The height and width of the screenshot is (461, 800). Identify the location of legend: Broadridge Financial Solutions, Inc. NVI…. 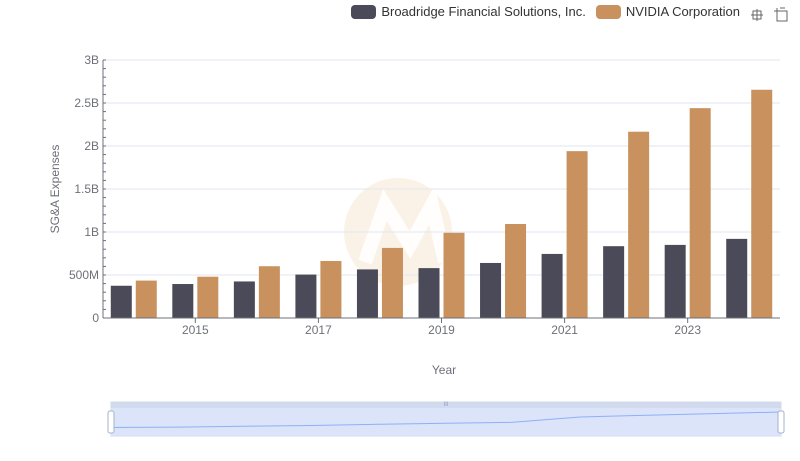
(540, 11).